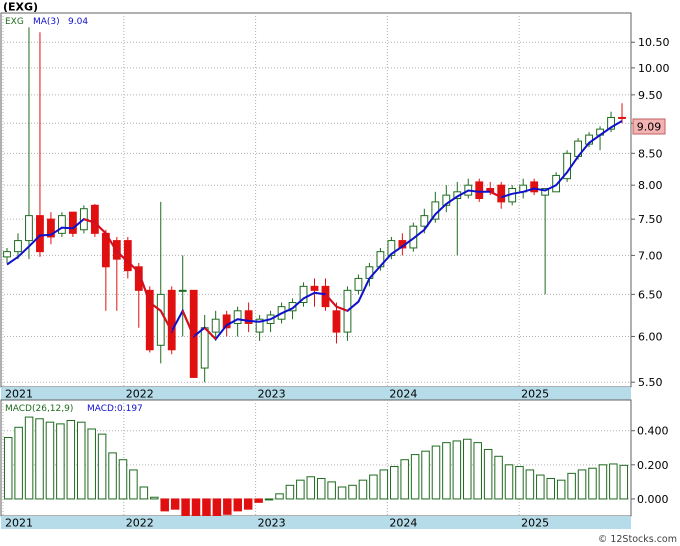  I want to click on price-y-tick-label: 6.00, so click(650, 336).